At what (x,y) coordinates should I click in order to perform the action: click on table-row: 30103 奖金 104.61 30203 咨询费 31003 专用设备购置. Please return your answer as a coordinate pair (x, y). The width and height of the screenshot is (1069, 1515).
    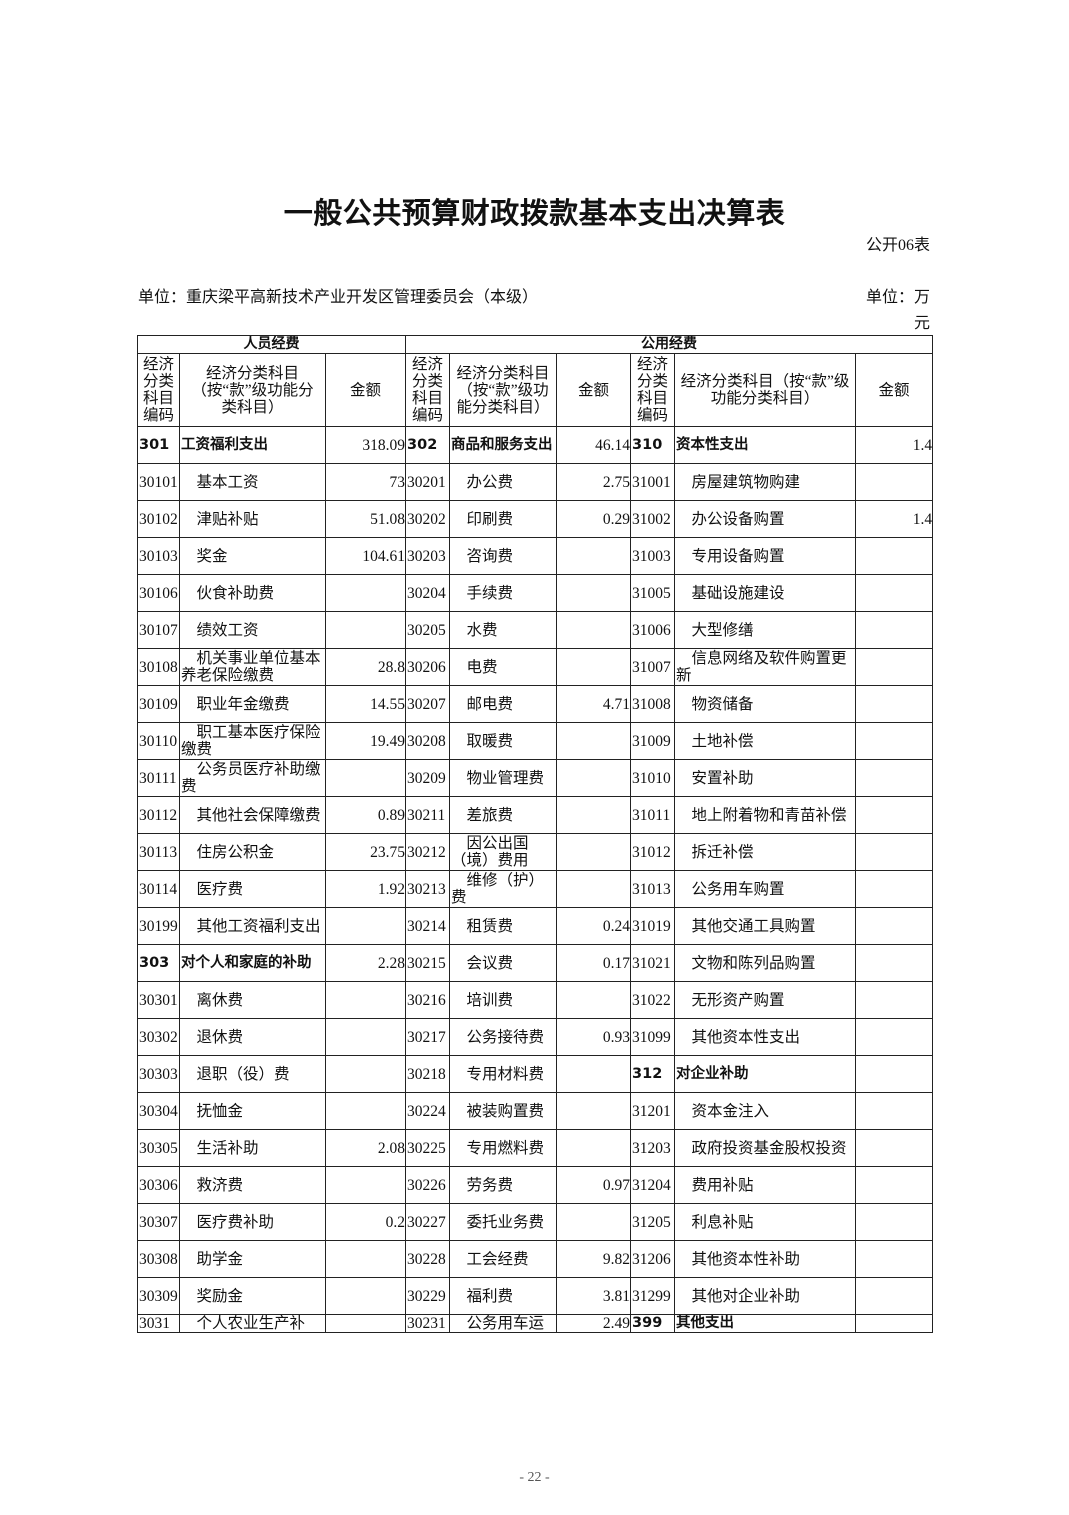
    Looking at the image, I should click on (535, 556).